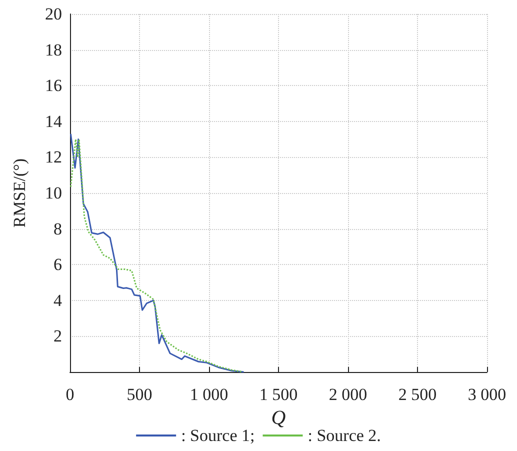  What do you see at coordinates (139, 394) in the screenshot?
I see `x-tick-label: 500` at bounding box center [139, 394].